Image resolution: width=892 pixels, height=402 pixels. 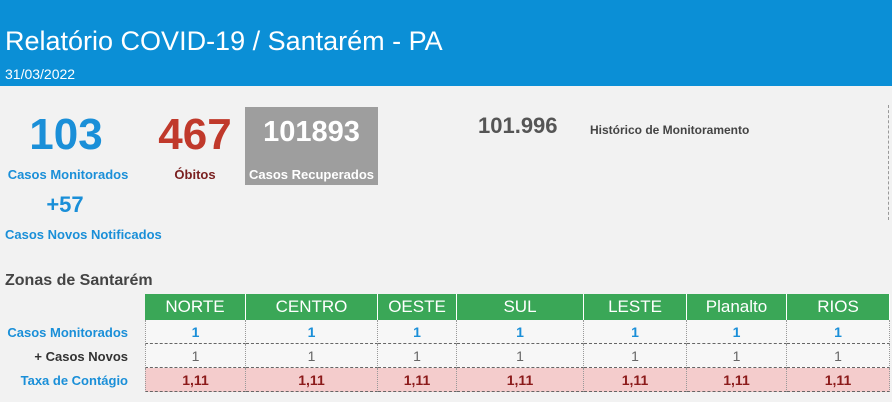 What do you see at coordinates (79, 280) in the screenshot?
I see `section-title: Zonas de Santarém` at bounding box center [79, 280].